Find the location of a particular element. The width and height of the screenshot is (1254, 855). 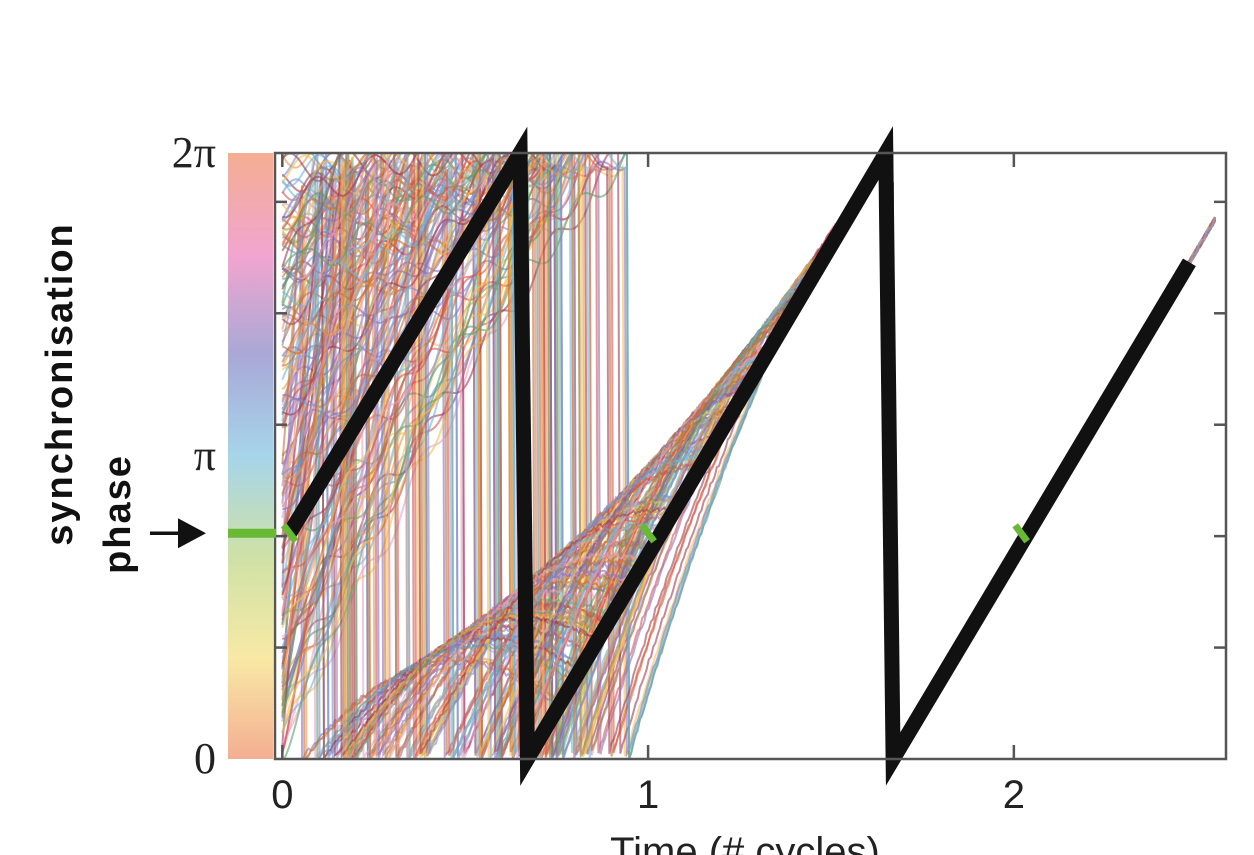

phase-colorbar is located at coordinates (250, 456).